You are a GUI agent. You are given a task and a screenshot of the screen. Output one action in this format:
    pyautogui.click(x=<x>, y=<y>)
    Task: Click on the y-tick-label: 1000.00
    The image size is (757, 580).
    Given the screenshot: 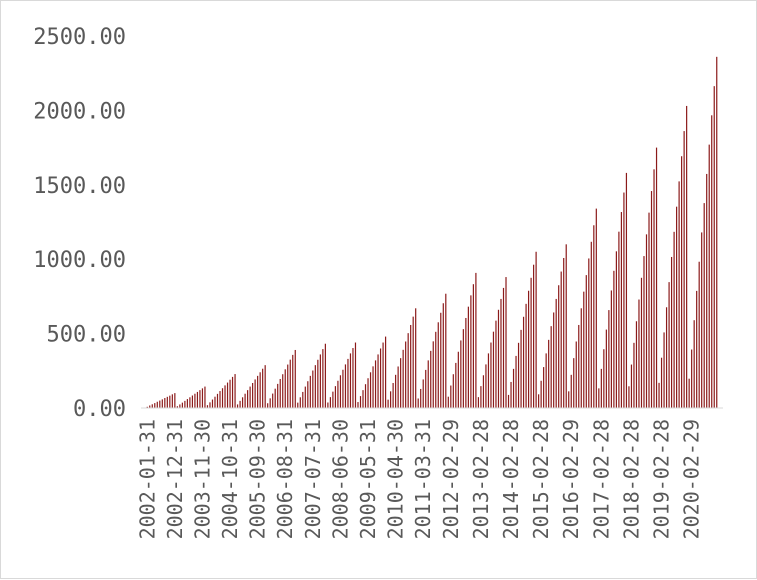 What is the action you would take?
    pyautogui.click(x=79, y=260)
    